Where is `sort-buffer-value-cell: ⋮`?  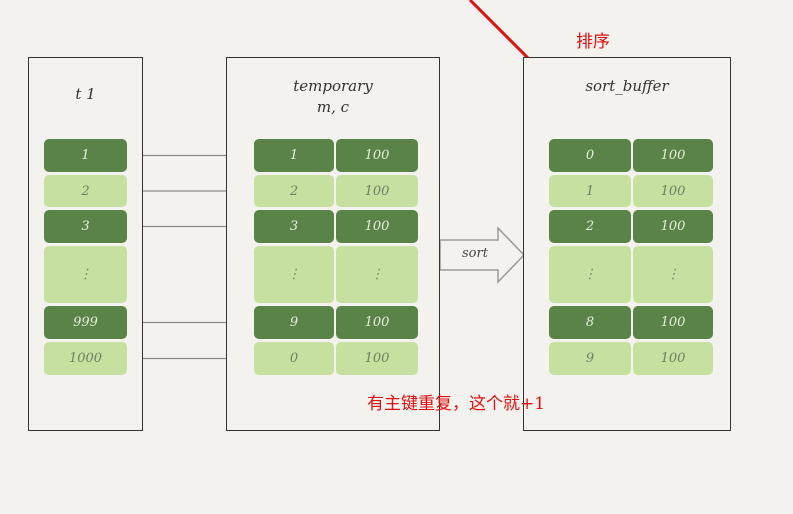
sort-buffer-value-cell: ⋮ is located at coordinates (673, 274).